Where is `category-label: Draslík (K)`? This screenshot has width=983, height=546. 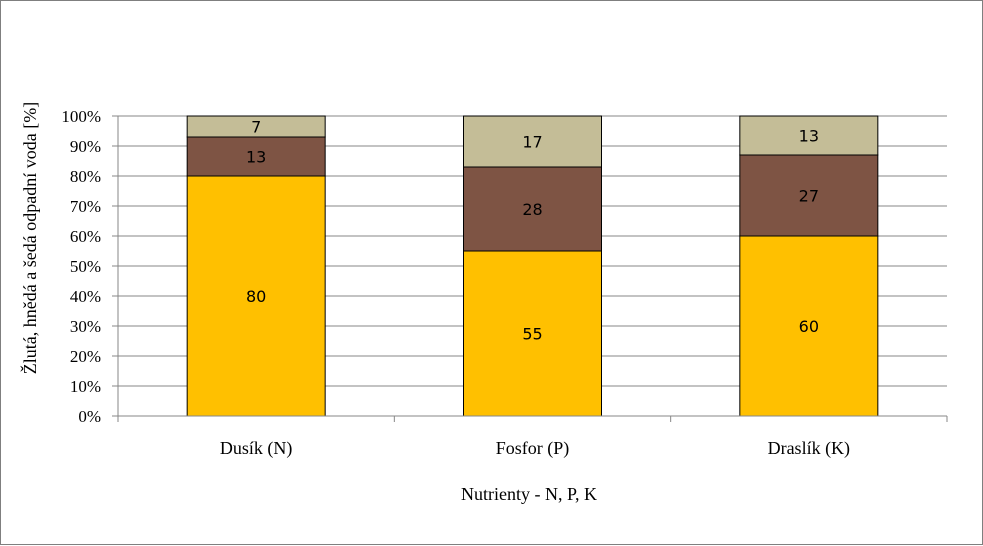 category-label: Draslík (K) is located at coordinates (809, 448).